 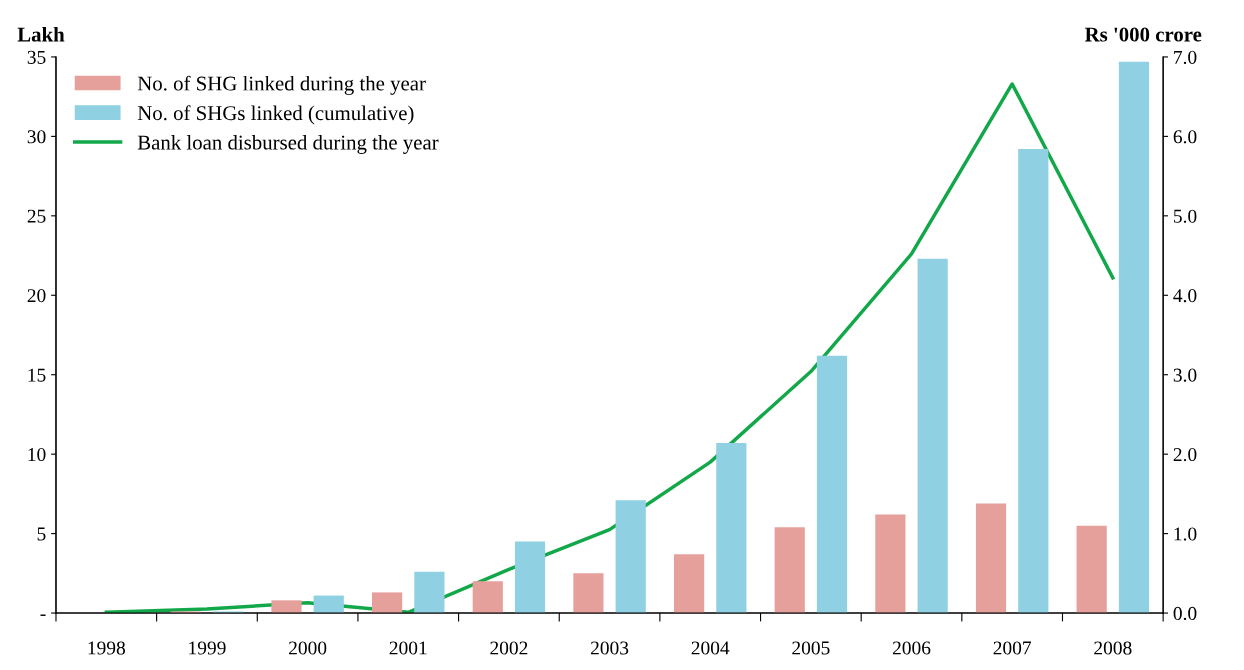 What do you see at coordinates (107, 648) in the screenshot?
I see `x-tick-label: 1998` at bounding box center [107, 648].